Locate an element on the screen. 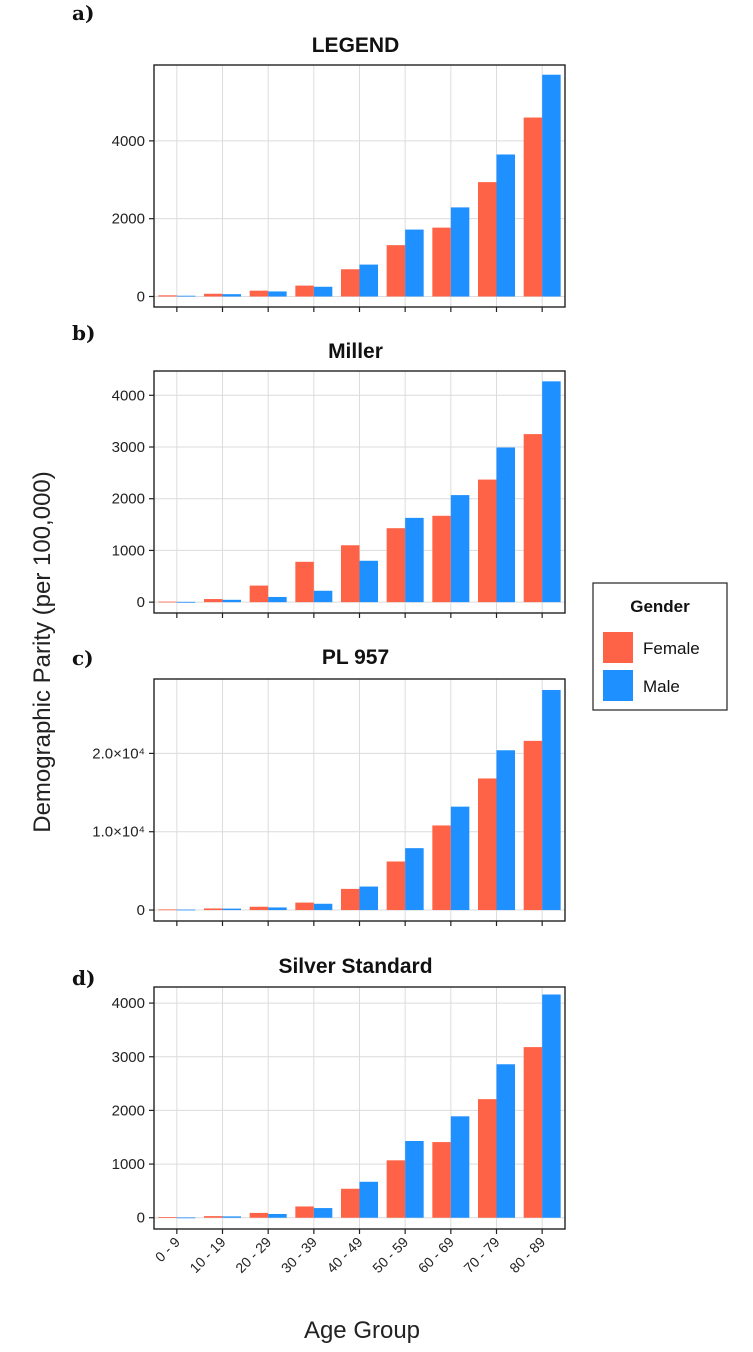 Image resolution: width=753 pixels, height=1352 pixels. panel-title: PL 957 is located at coordinates (355, 657).